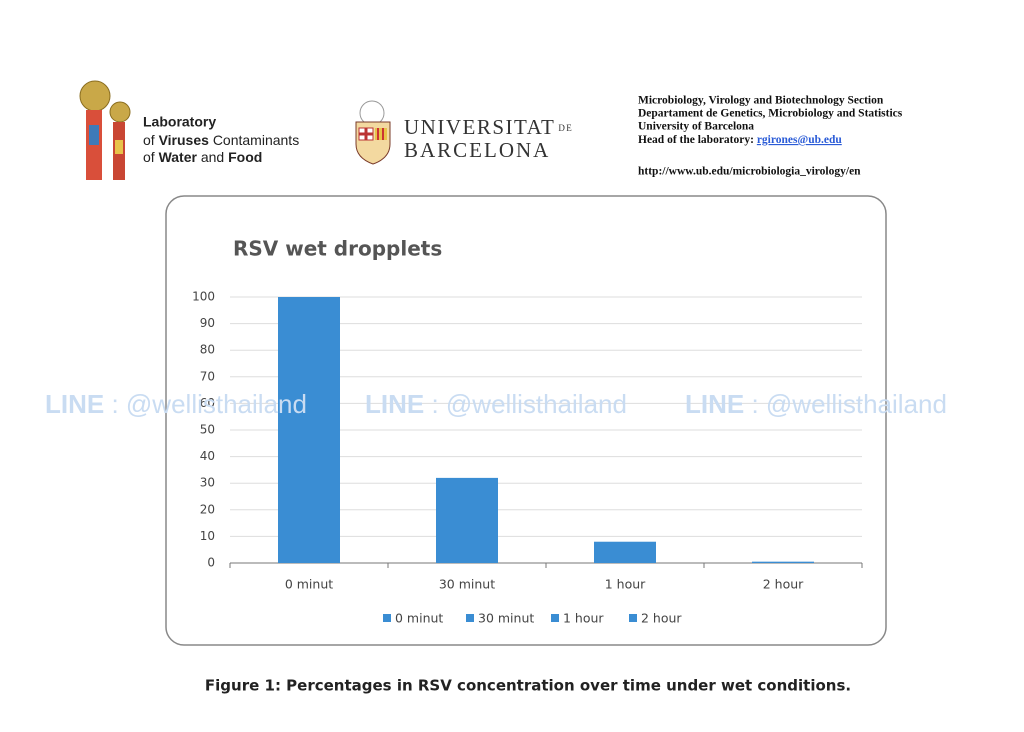  What do you see at coordinates (203, 297) in the screenshot?
I see `y-tick-label: 100` at bounding box center [203, 297].